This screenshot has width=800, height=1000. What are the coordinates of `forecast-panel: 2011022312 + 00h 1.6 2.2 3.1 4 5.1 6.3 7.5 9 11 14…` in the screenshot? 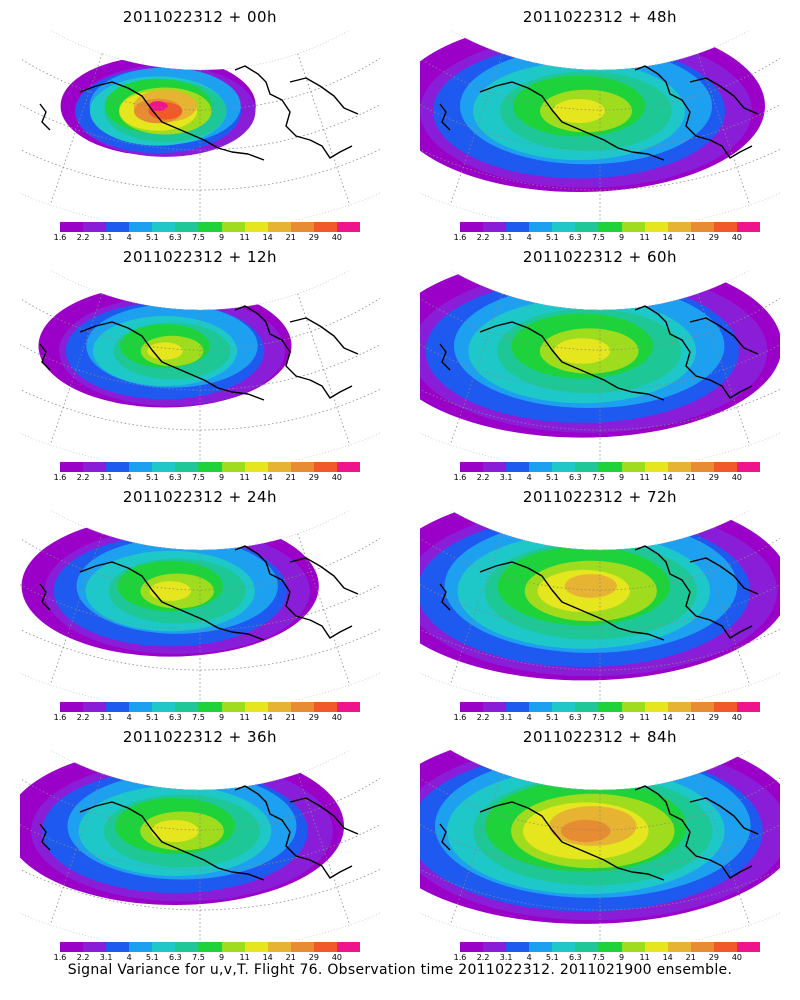 It's located at (200, 121).